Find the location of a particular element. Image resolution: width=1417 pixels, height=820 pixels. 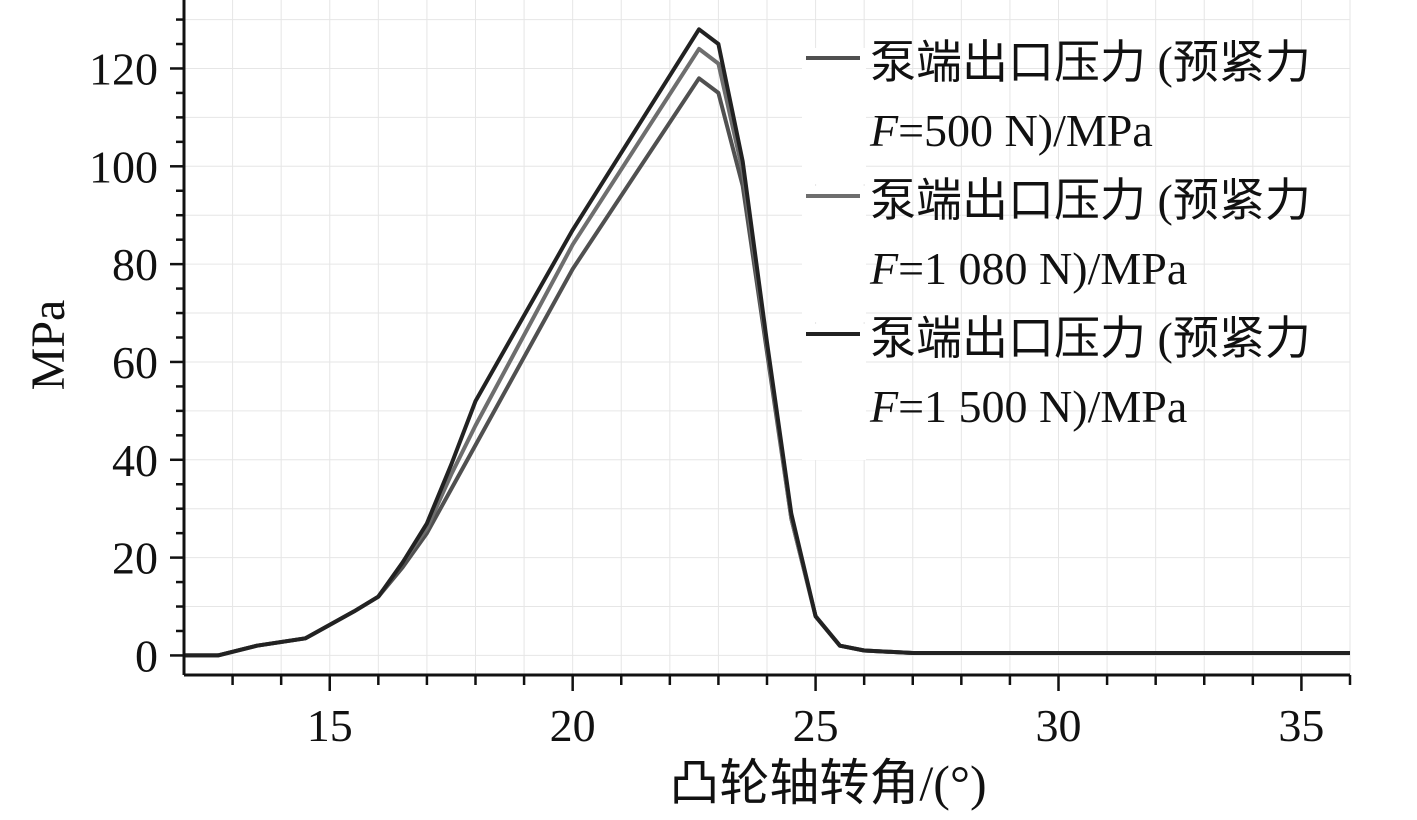

y-axis-label: MPa is located at coordinates (48, 345).